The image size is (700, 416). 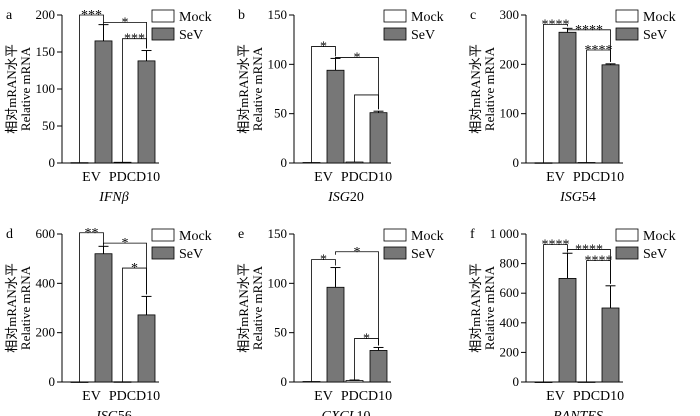 What do you see at coordinates (241, 15) in the screenshot?
I see `panel-letter: b` at bounding box center [241, 15].